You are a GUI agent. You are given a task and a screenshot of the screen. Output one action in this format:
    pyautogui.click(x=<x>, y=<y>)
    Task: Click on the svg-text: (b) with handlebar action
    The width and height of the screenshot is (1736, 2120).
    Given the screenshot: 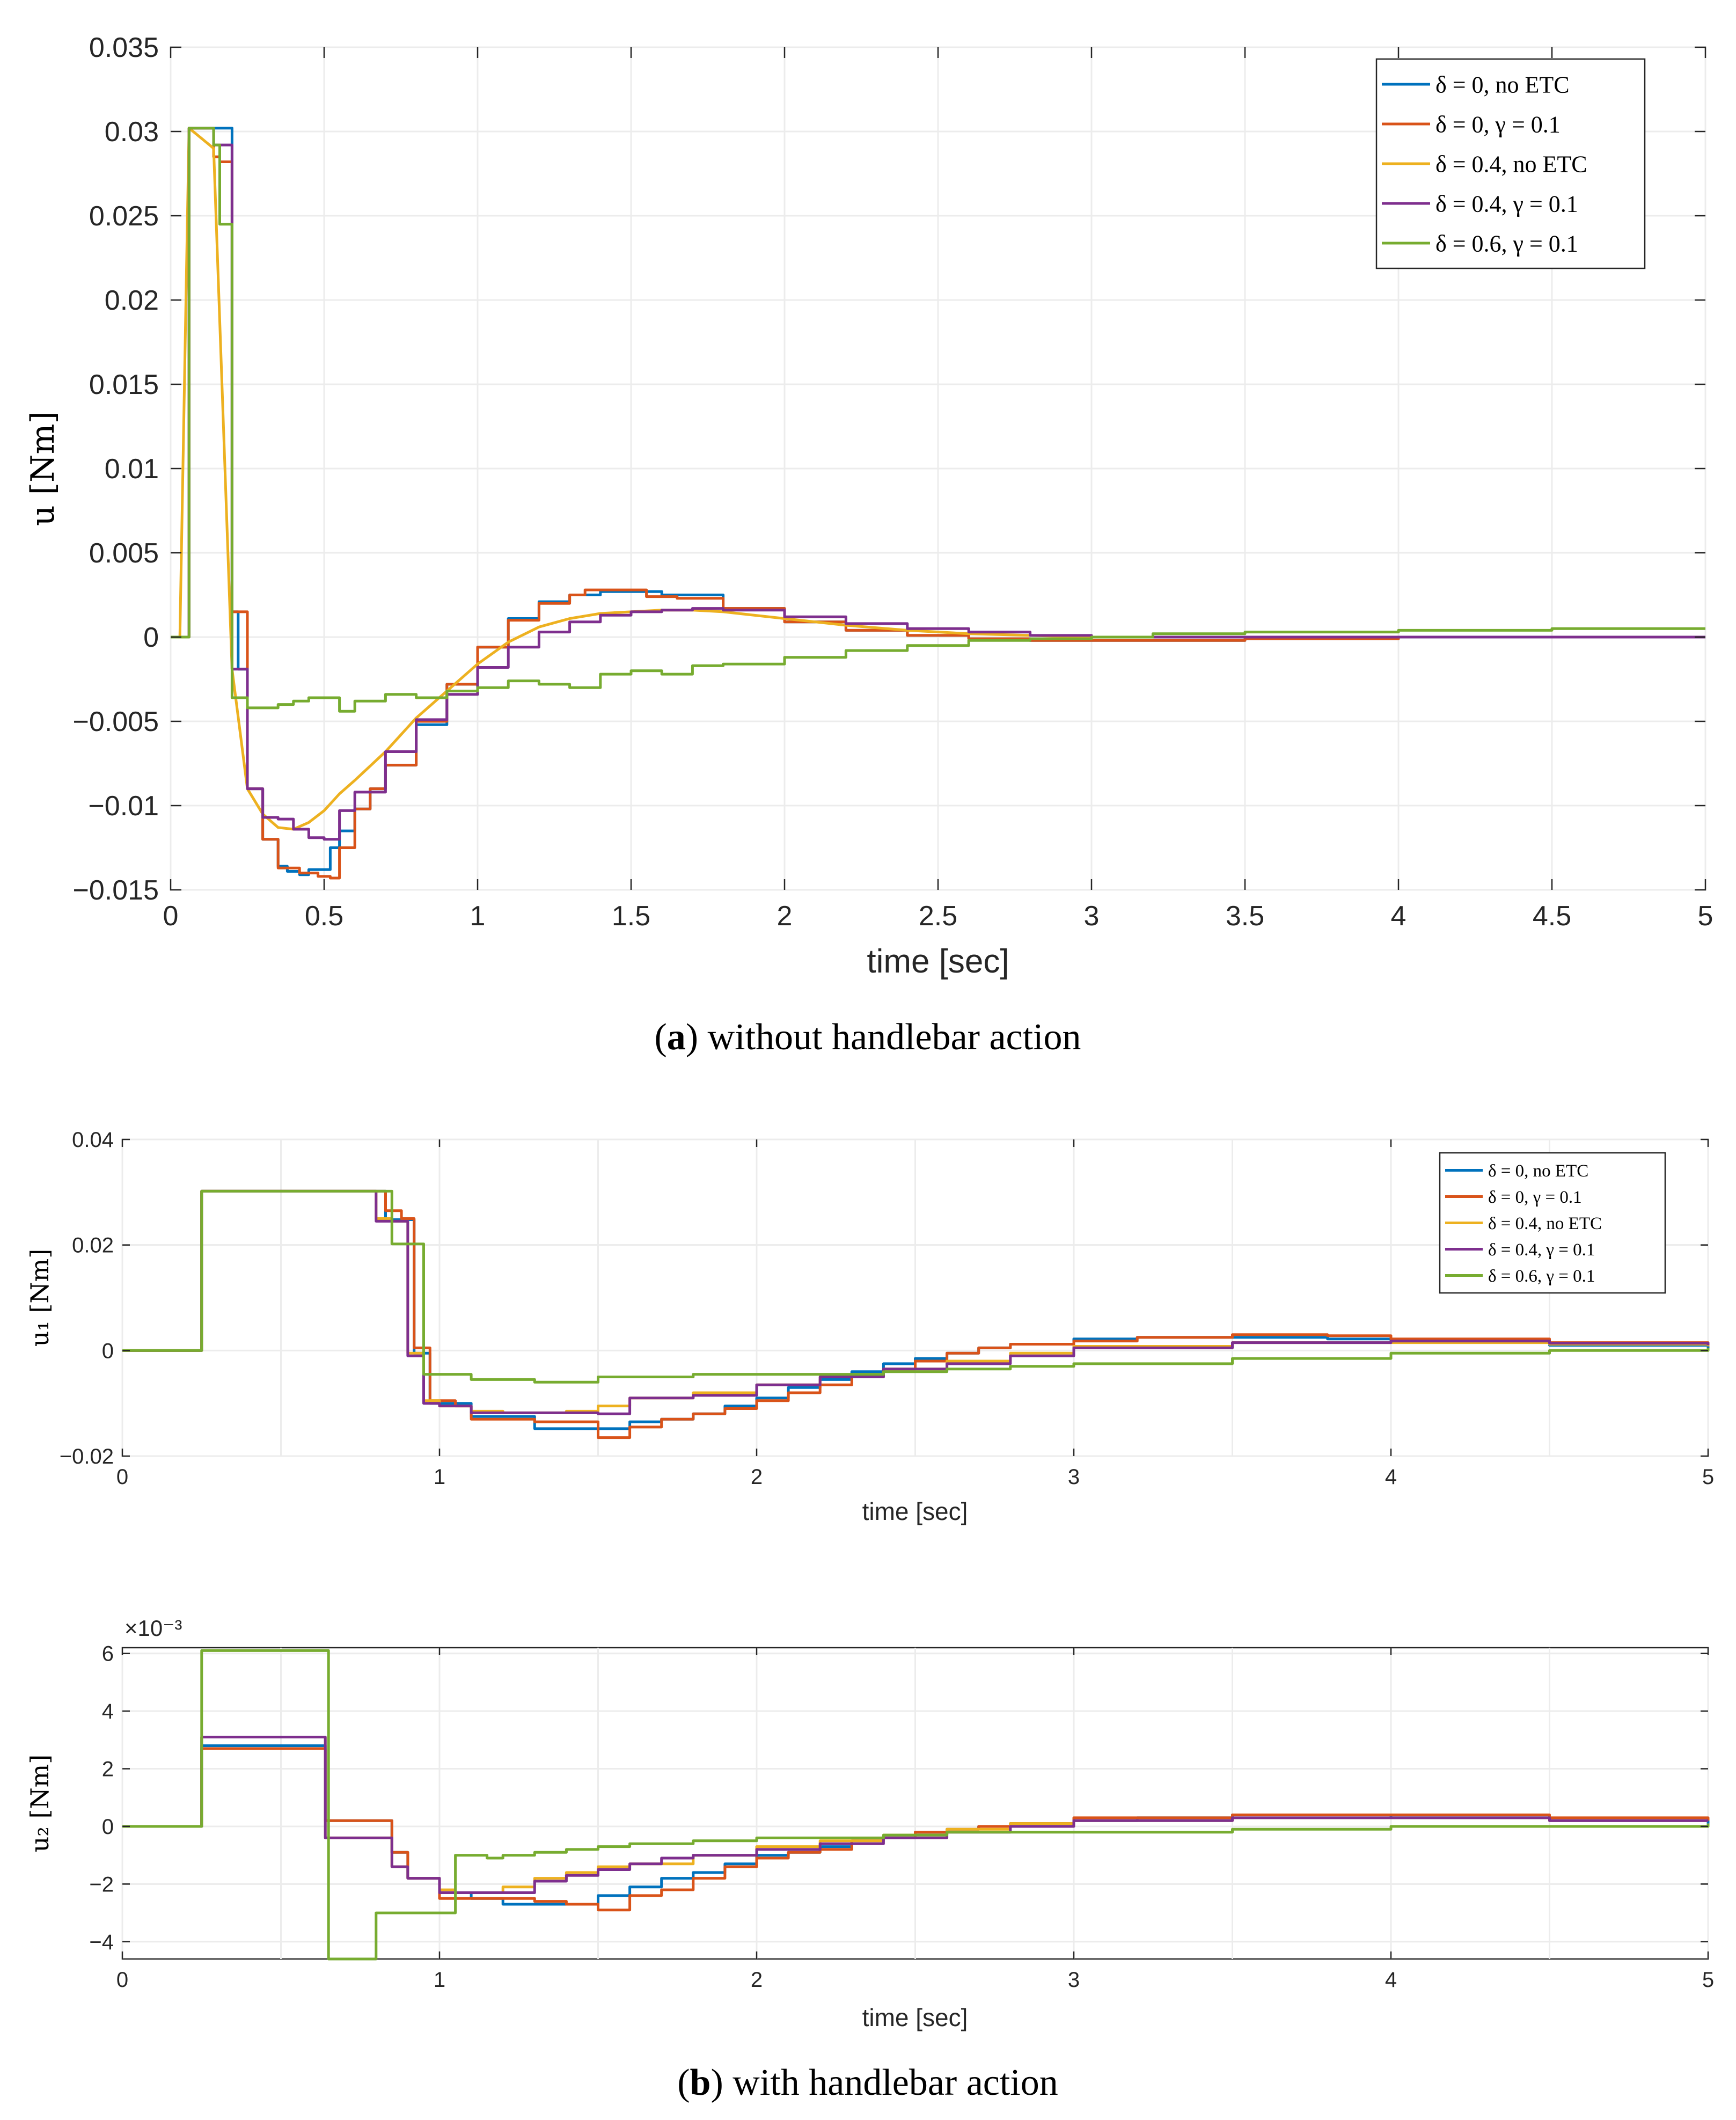 What is the action you would take?
    pyautogui.click(x=867, y=2082)
    